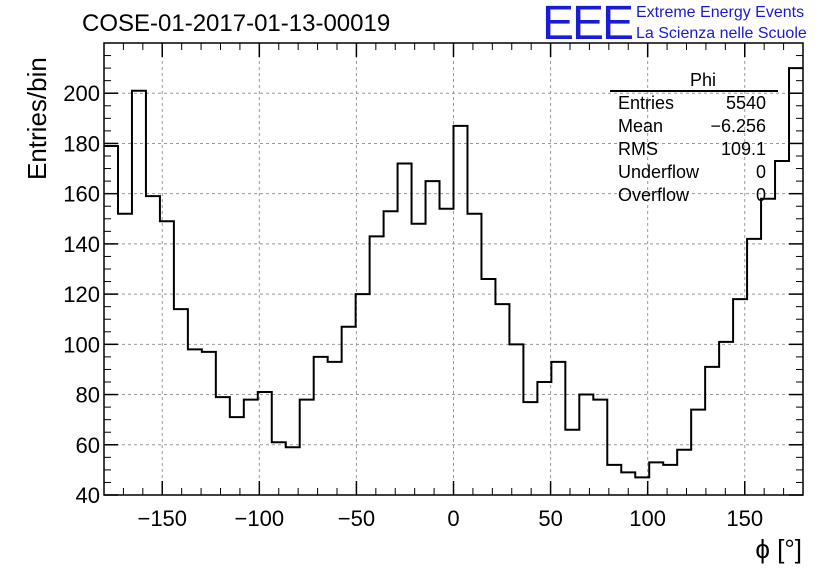 This screenshot has width=836, height=572. What do you see at coordinates (81, 93) in the screenshot?
I see `y-tick-label: 200` at bounding box center [81, 93].